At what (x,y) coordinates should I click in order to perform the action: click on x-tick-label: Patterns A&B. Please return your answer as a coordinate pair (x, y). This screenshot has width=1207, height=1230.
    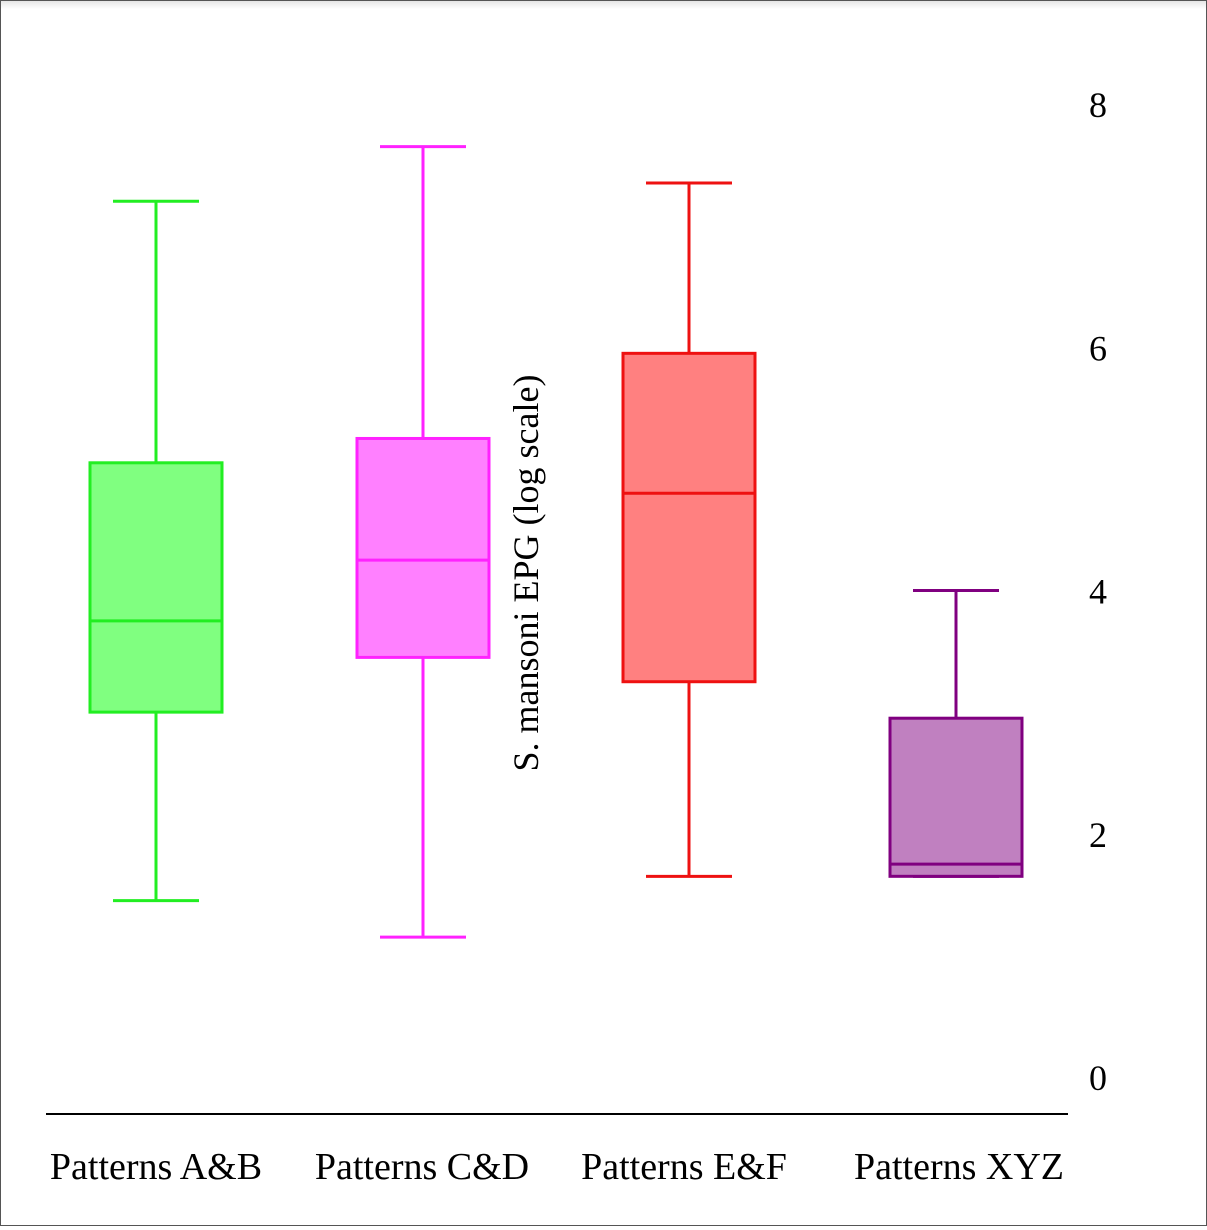
    Looking at the image, I should click on (156, 1167).